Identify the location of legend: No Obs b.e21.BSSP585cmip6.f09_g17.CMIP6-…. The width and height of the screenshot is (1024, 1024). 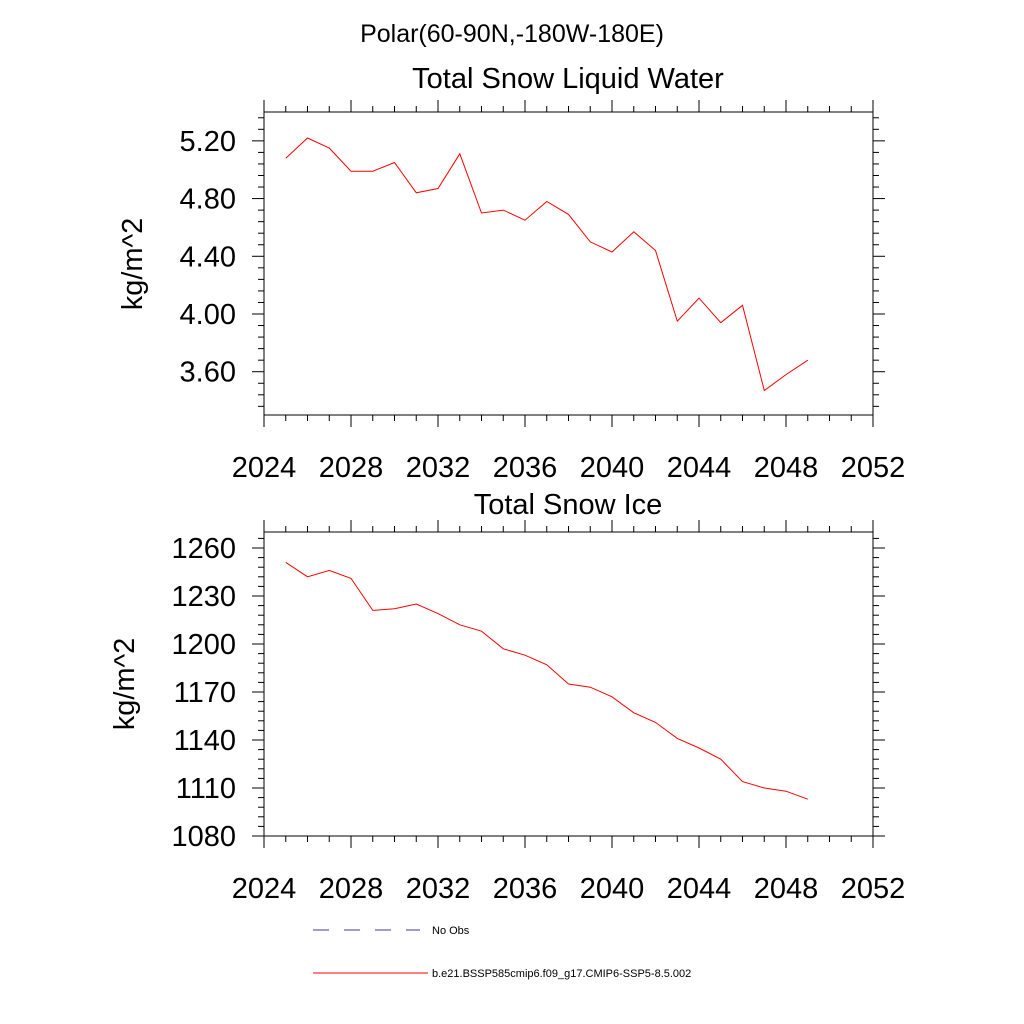
(502, 952).